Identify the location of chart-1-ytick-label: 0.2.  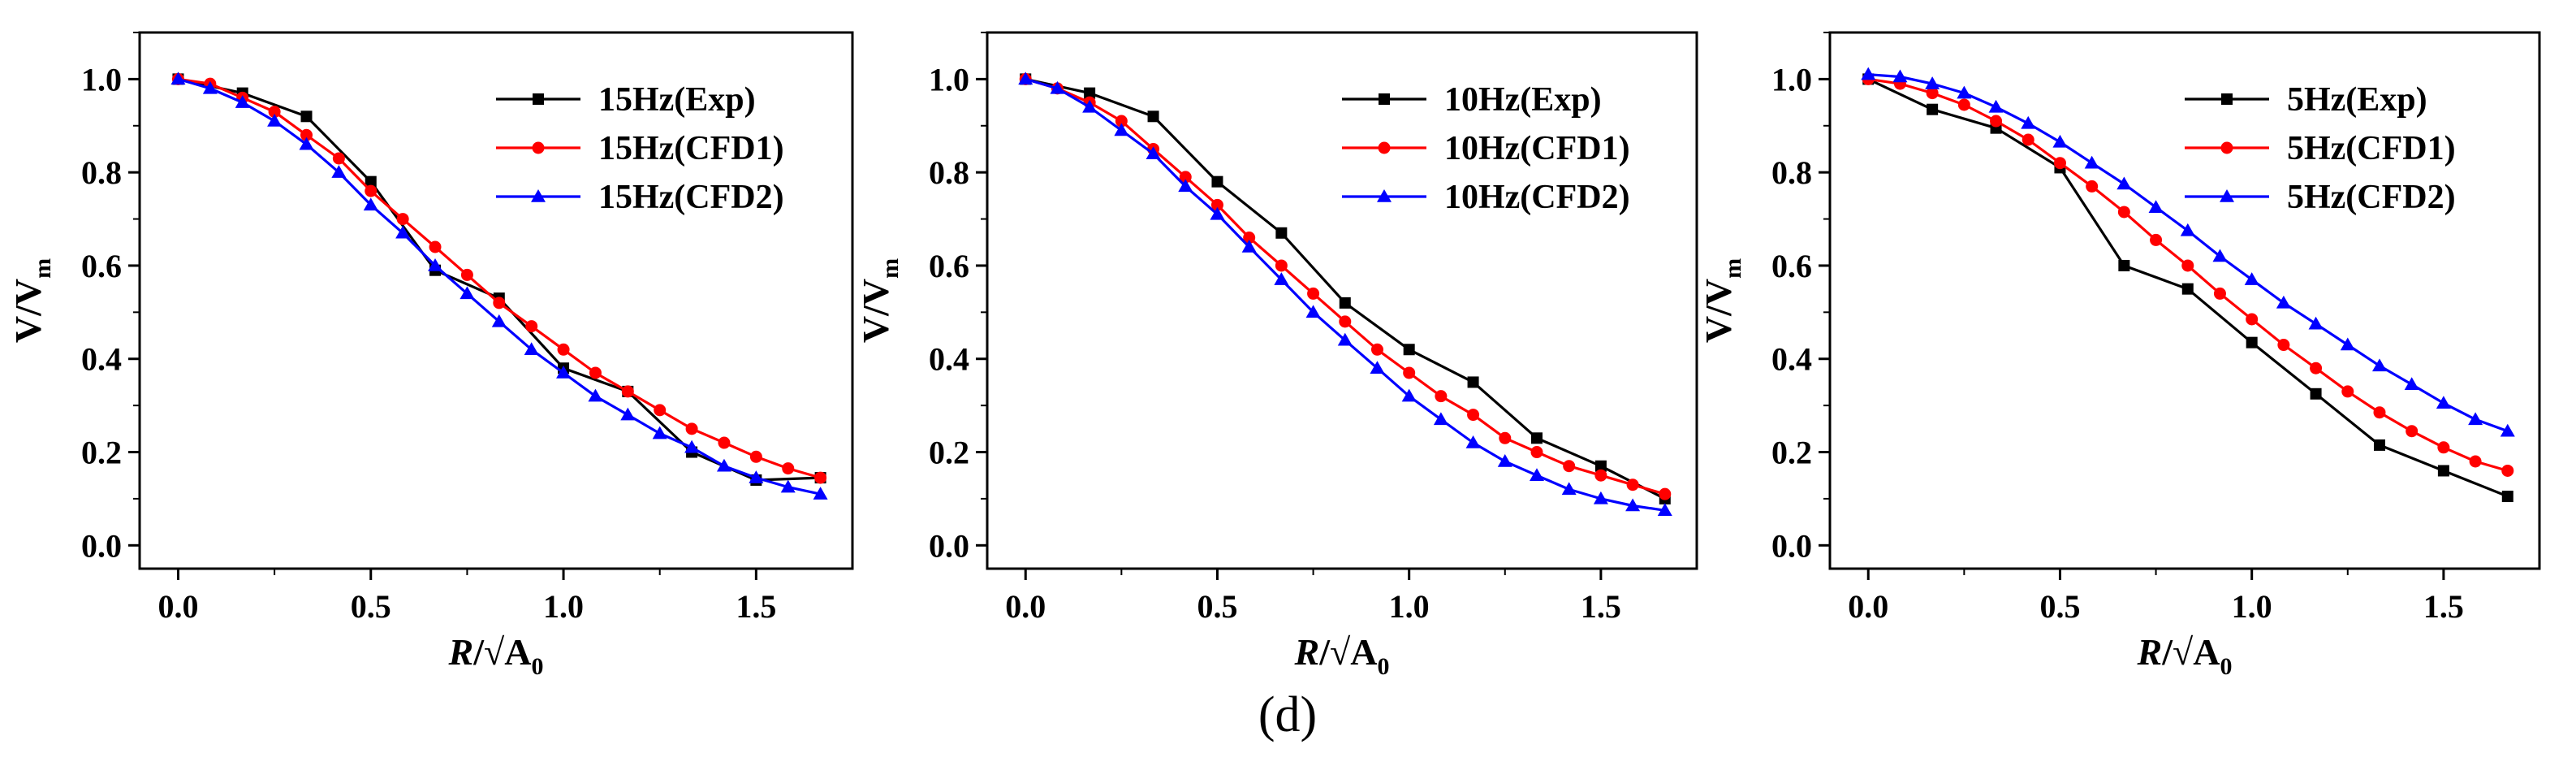
(101, 453).